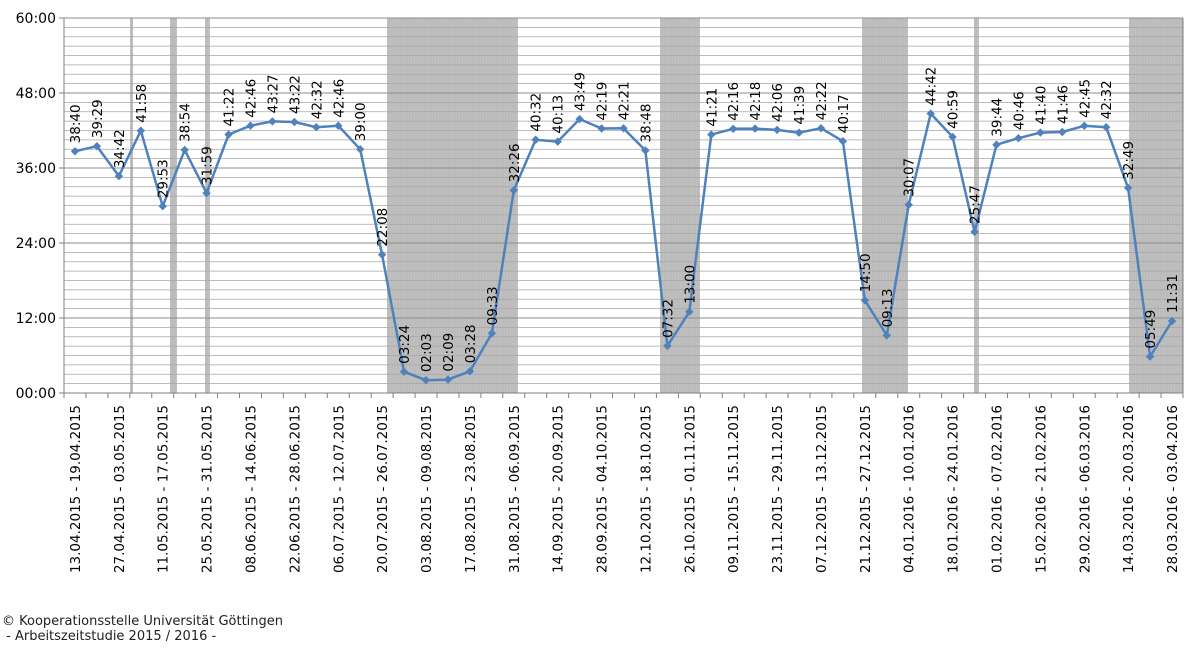 The image size is (1186, 655). I want to click on x-tick-label: 14.03.2016 - 20.03.2016, so click(1129, 489).